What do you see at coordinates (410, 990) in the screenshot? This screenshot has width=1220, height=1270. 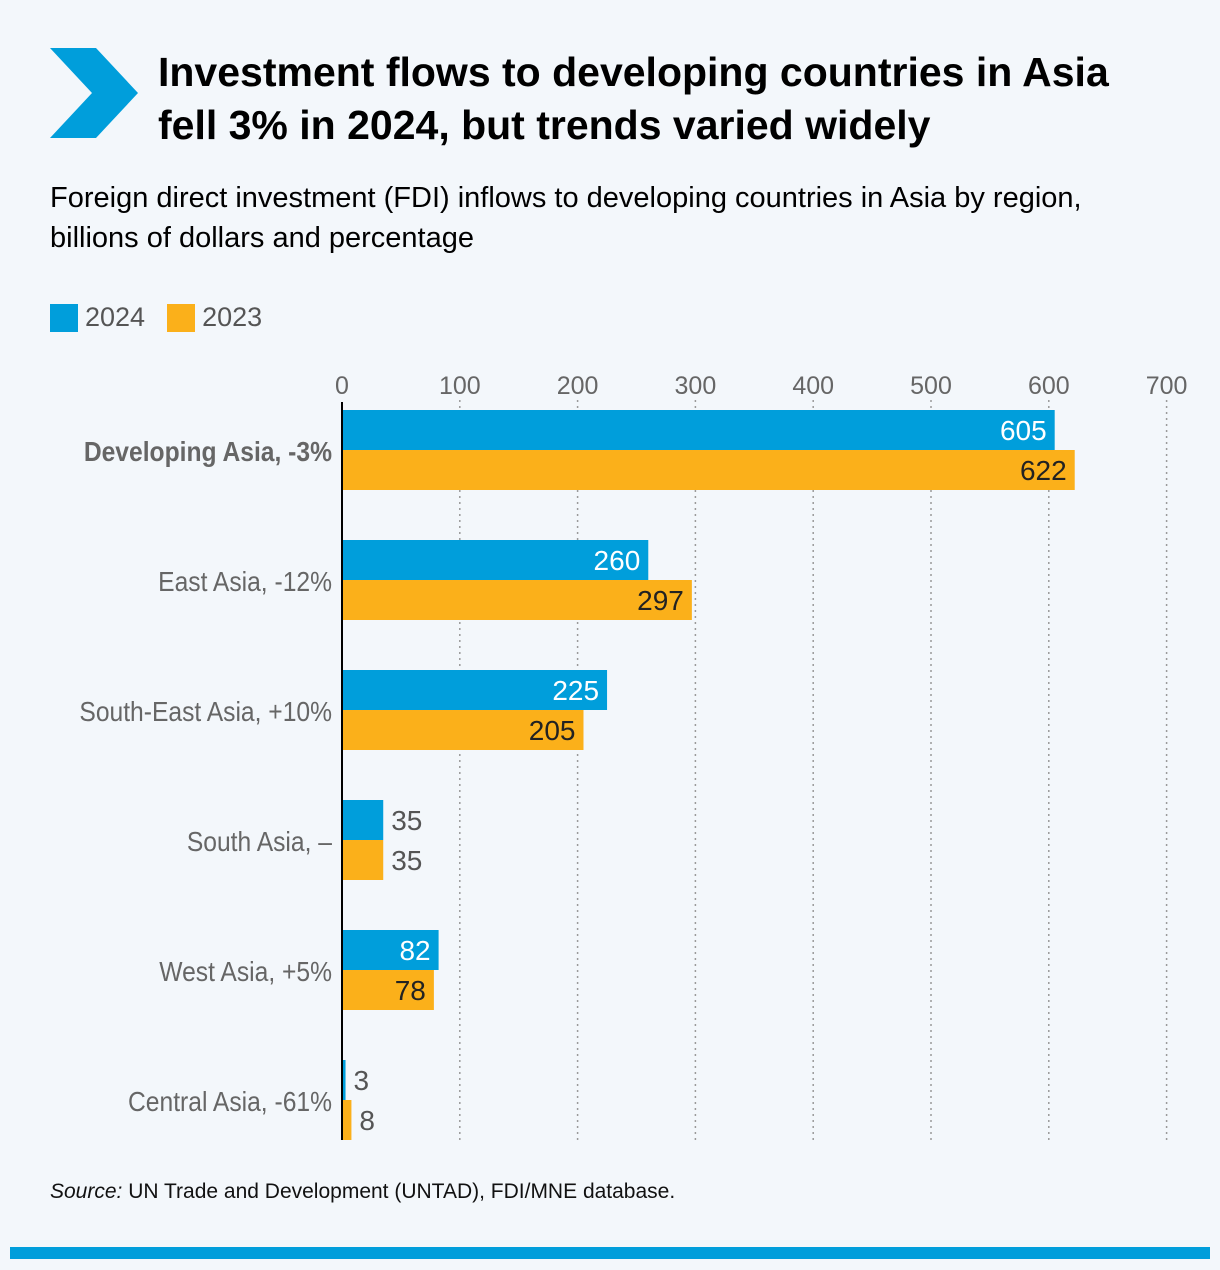 I see `data-label-2023: 78` at bounding box center [410, 990].